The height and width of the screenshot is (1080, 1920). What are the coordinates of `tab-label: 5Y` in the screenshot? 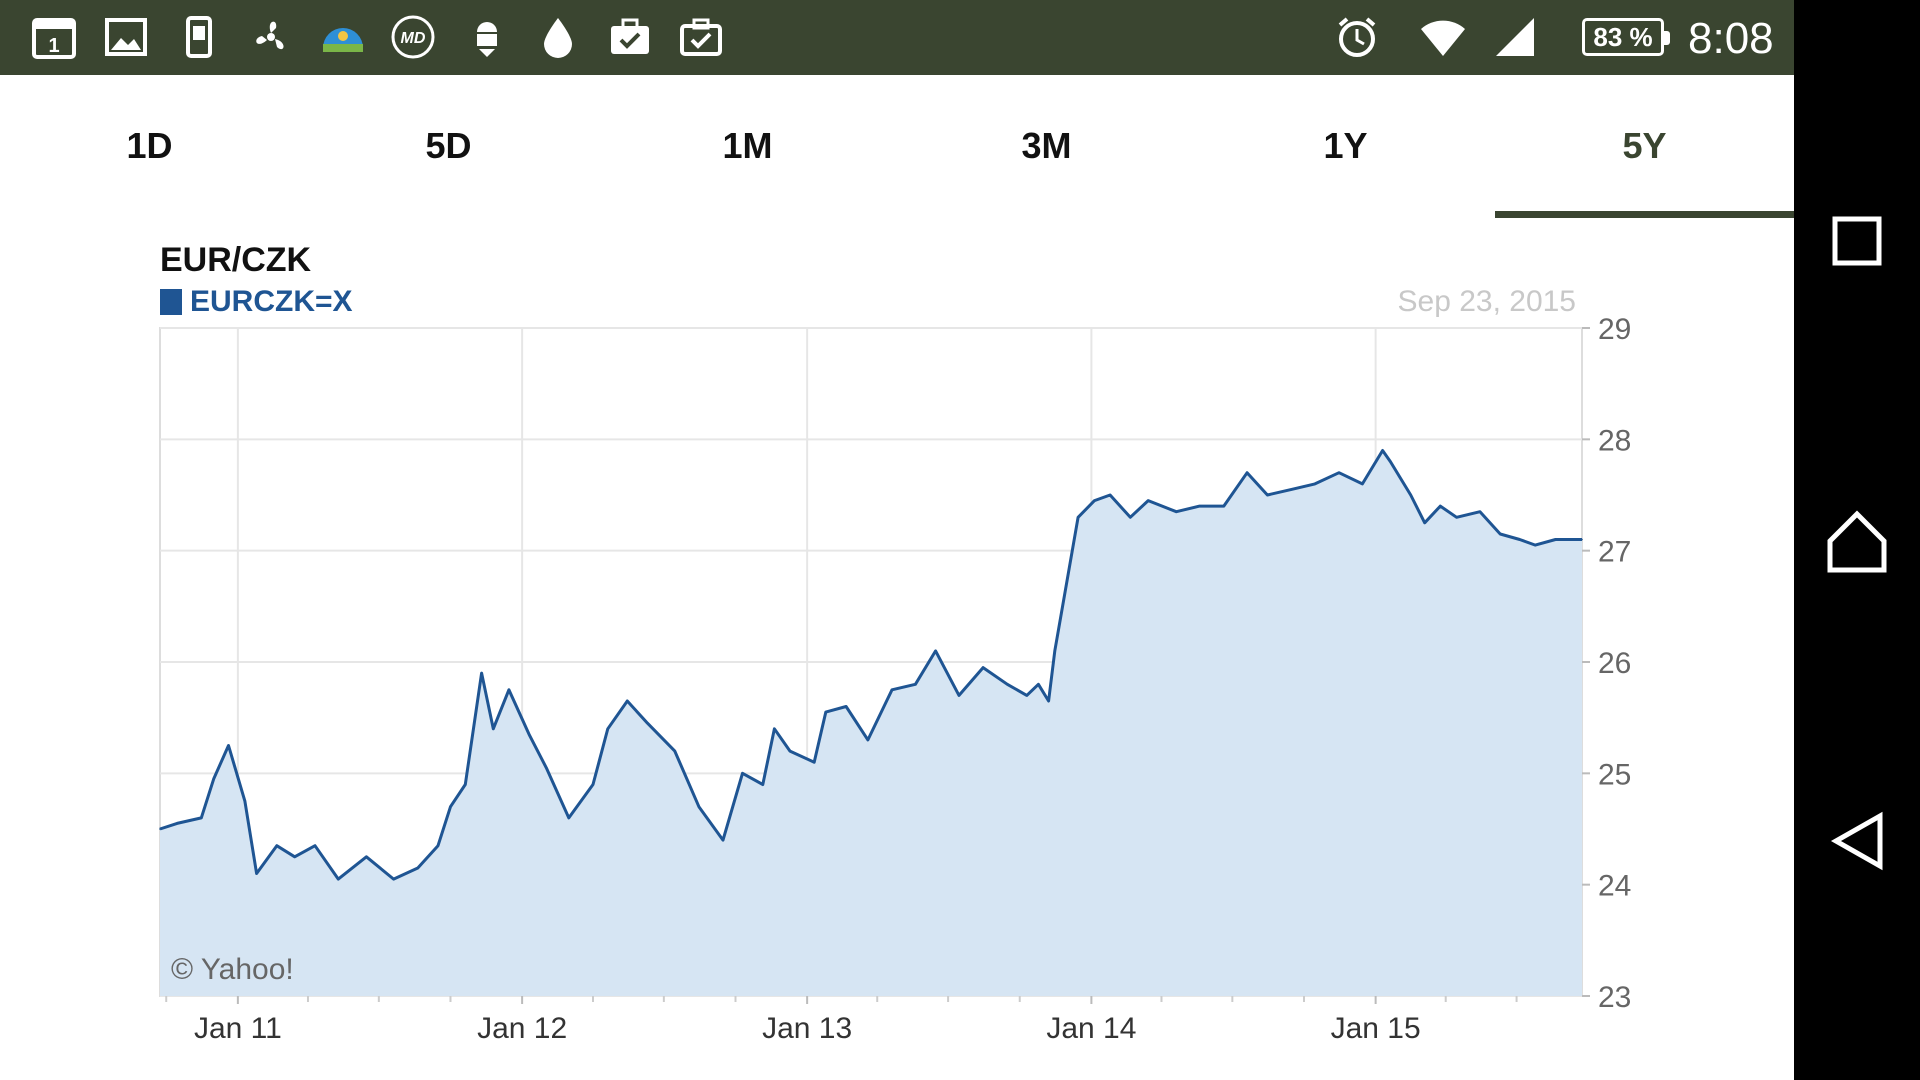 It's located at (1644, 145).